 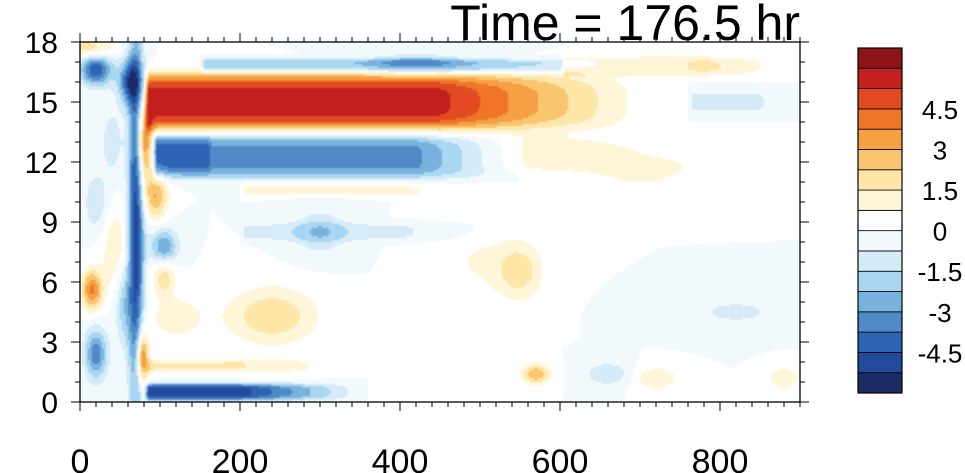 What do you see at coordinates (940, 191) in the screenshot?
I see `colorbar-label: 1.5` at bounding box center [940, 191].